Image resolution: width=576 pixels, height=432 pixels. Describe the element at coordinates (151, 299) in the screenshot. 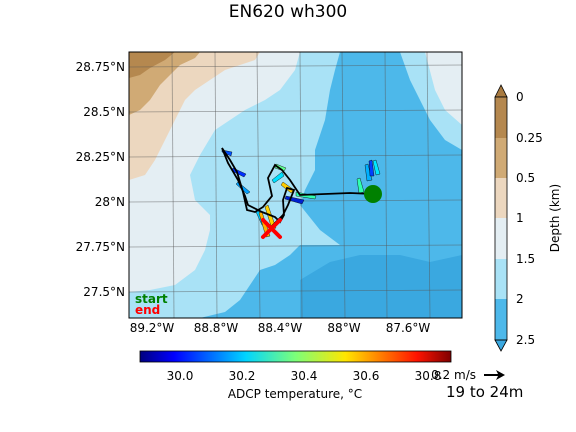

I see `legend-start-label: start` at that location.